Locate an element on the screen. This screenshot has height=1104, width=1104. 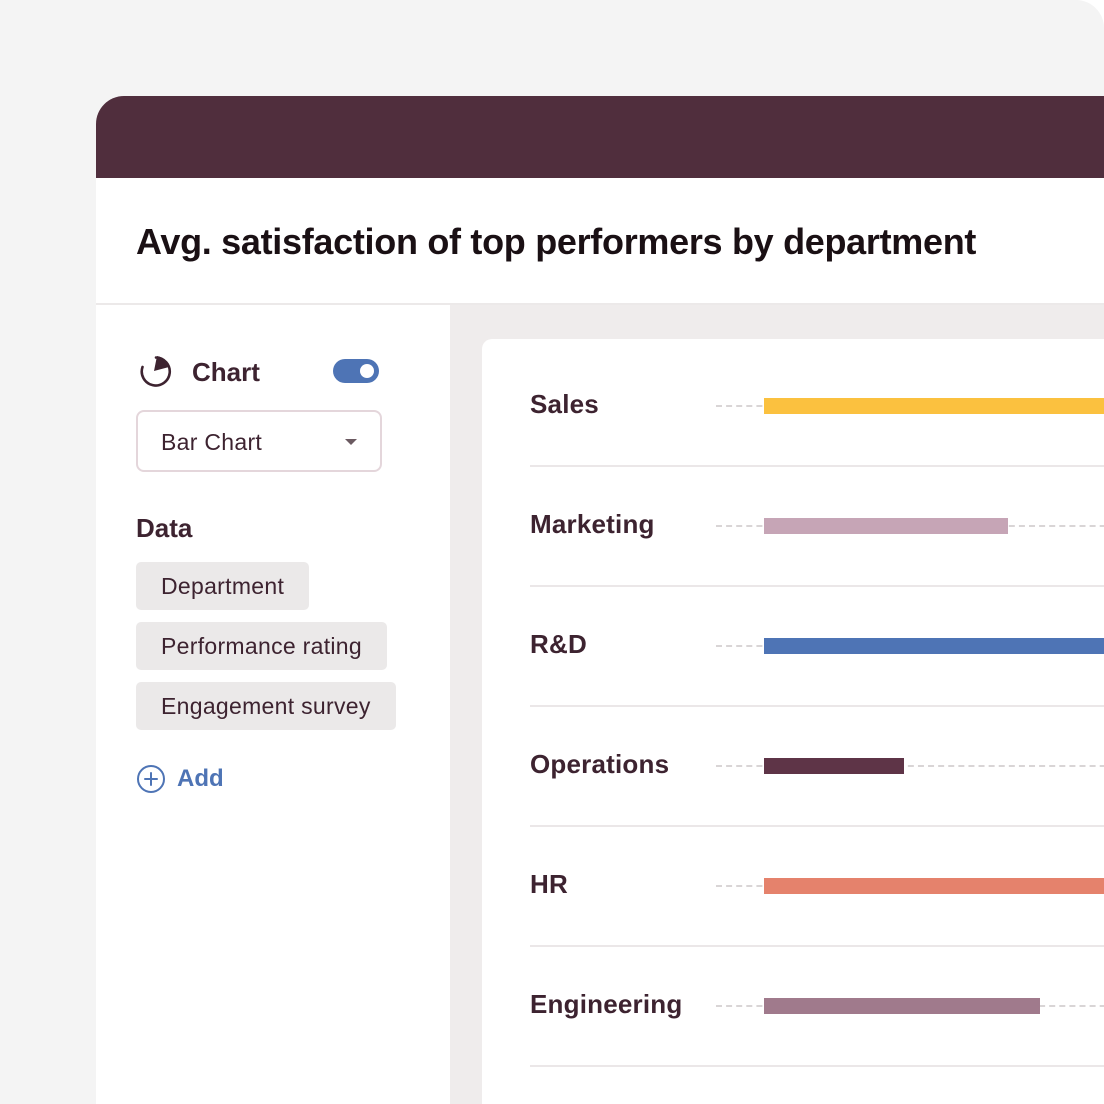
data-chip-performance-rating: Performance rating is located at coordinates (261, 646).